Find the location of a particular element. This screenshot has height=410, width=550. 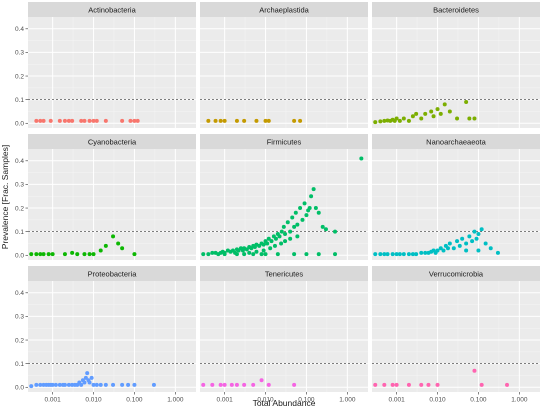

facet-panel-actinobacteria: Actinobacteria is located at coordinates (112, 65).